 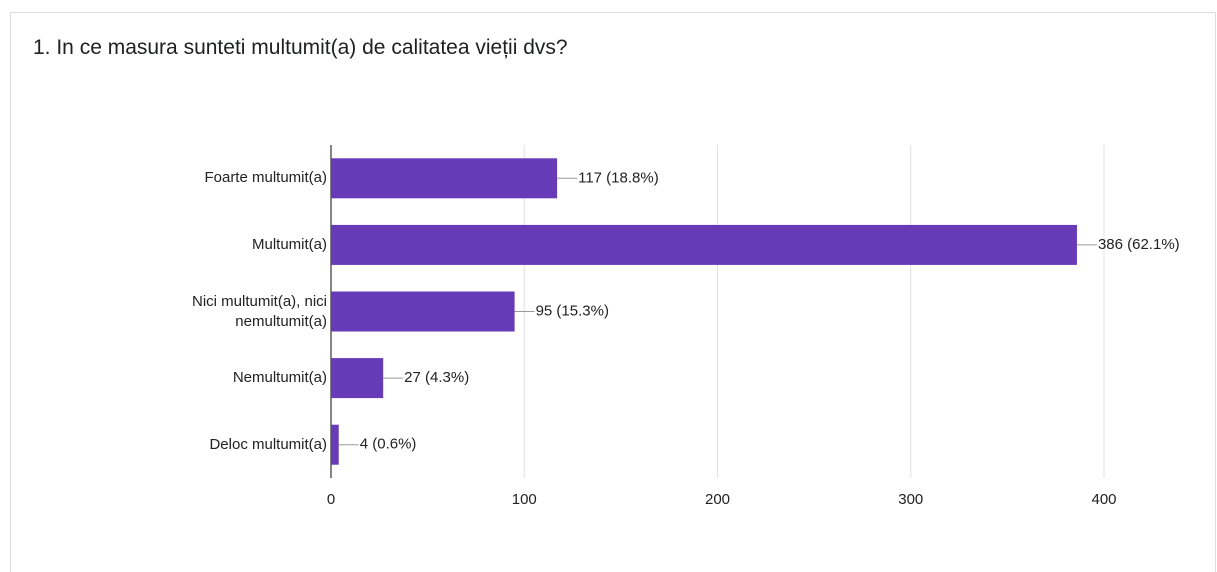 I want to click on x-tick-label: 0, so click(x=331, y=499).